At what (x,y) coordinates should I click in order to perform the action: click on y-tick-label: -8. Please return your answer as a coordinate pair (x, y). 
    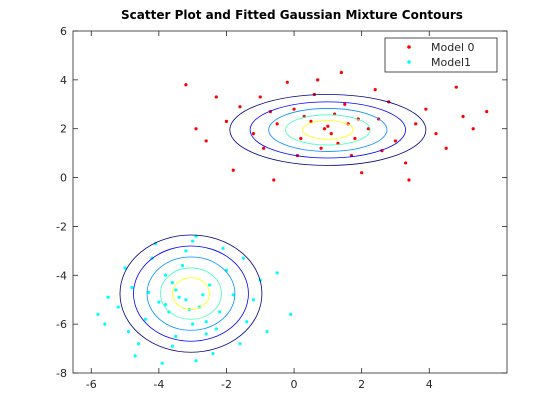
    Looking at the image, I should click on (61, 373).